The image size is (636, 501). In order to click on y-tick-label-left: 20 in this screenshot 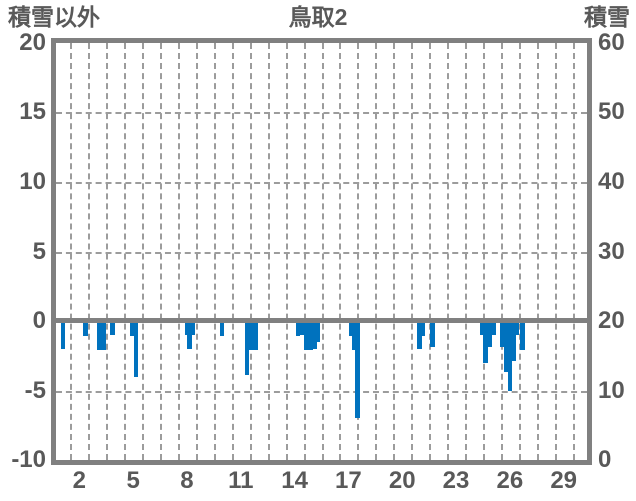, I will do `click(32, 42)`.